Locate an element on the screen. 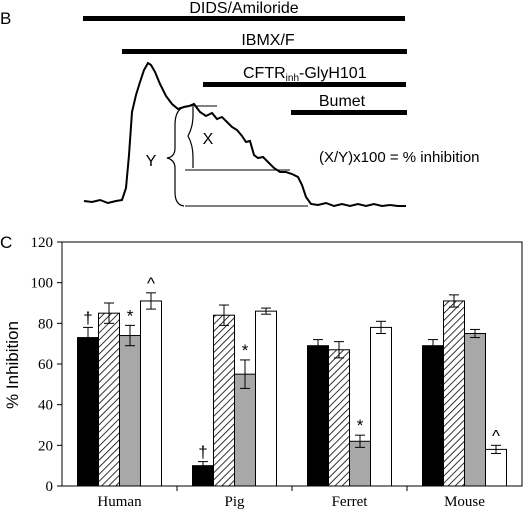  y-tick-label-60: 60 is located at coordinates (45, 365).